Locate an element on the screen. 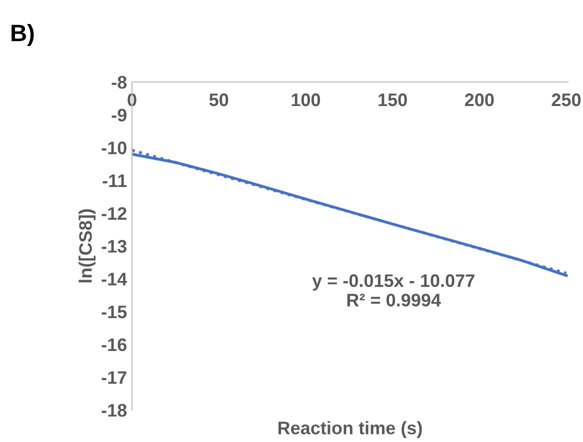 The width and height of the screenshot is (583, 442). y-tick-label: -12 is located at coordinates (114, 213).